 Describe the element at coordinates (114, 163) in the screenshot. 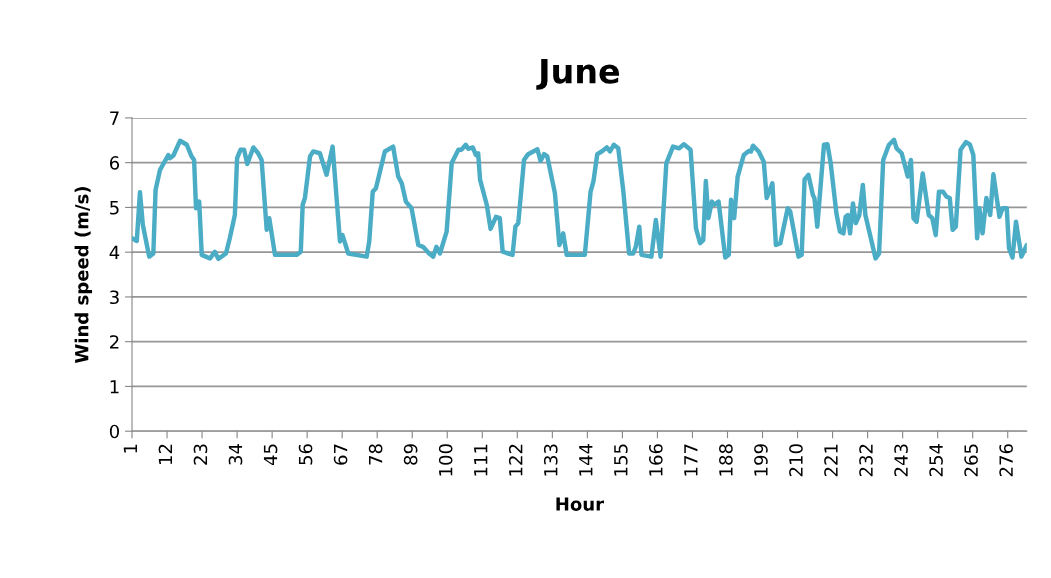

I see `y-tick-label: 6` at that location.